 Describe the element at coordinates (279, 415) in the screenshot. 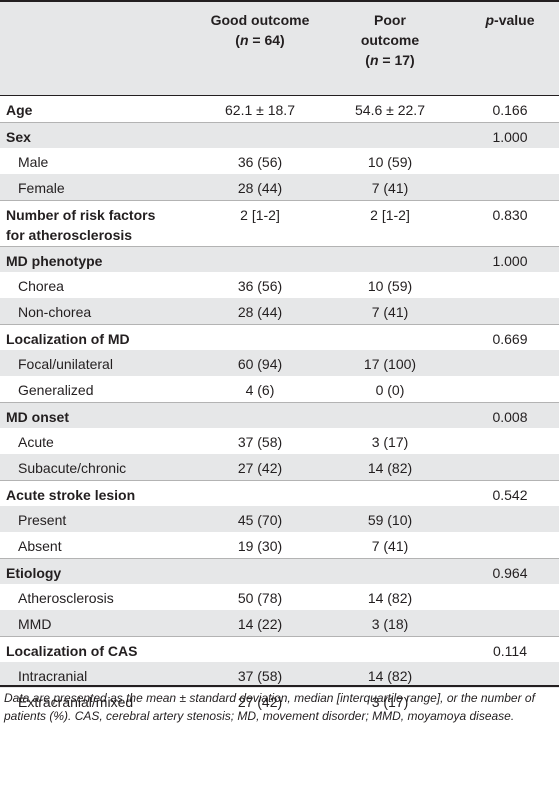

I see `table-row: MD onset 0.008` at that location.